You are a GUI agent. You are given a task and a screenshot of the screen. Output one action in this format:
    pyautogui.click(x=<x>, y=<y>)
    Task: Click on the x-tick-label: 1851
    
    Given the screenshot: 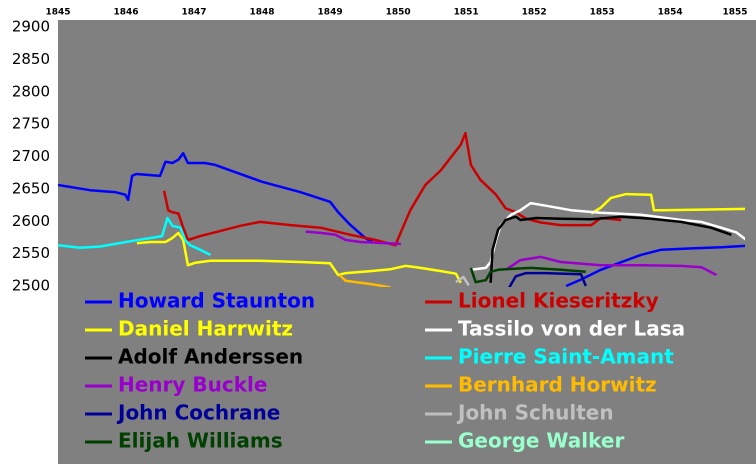 What is the action you would take?
    pyautogui.click(x=466, y=13)
    